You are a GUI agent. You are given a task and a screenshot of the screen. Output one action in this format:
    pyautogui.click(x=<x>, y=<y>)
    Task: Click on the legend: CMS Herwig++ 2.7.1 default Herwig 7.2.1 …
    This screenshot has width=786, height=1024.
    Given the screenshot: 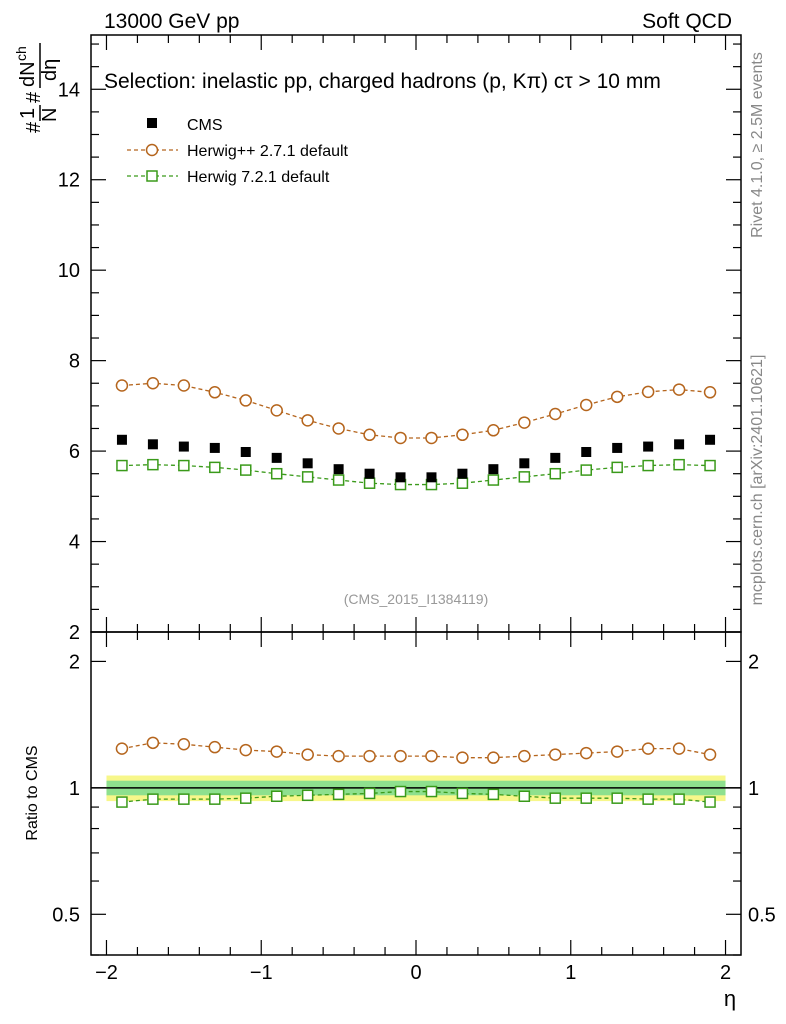 What is the action you would take?
    pyautogui.click(x=238, y=151)
    